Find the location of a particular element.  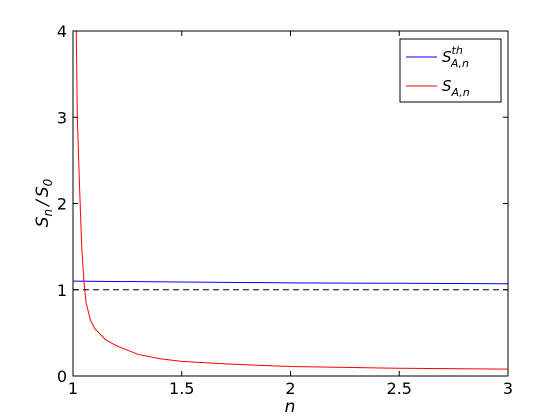

legend: Sth A,n SA,n is located at coordinates (450, 70).